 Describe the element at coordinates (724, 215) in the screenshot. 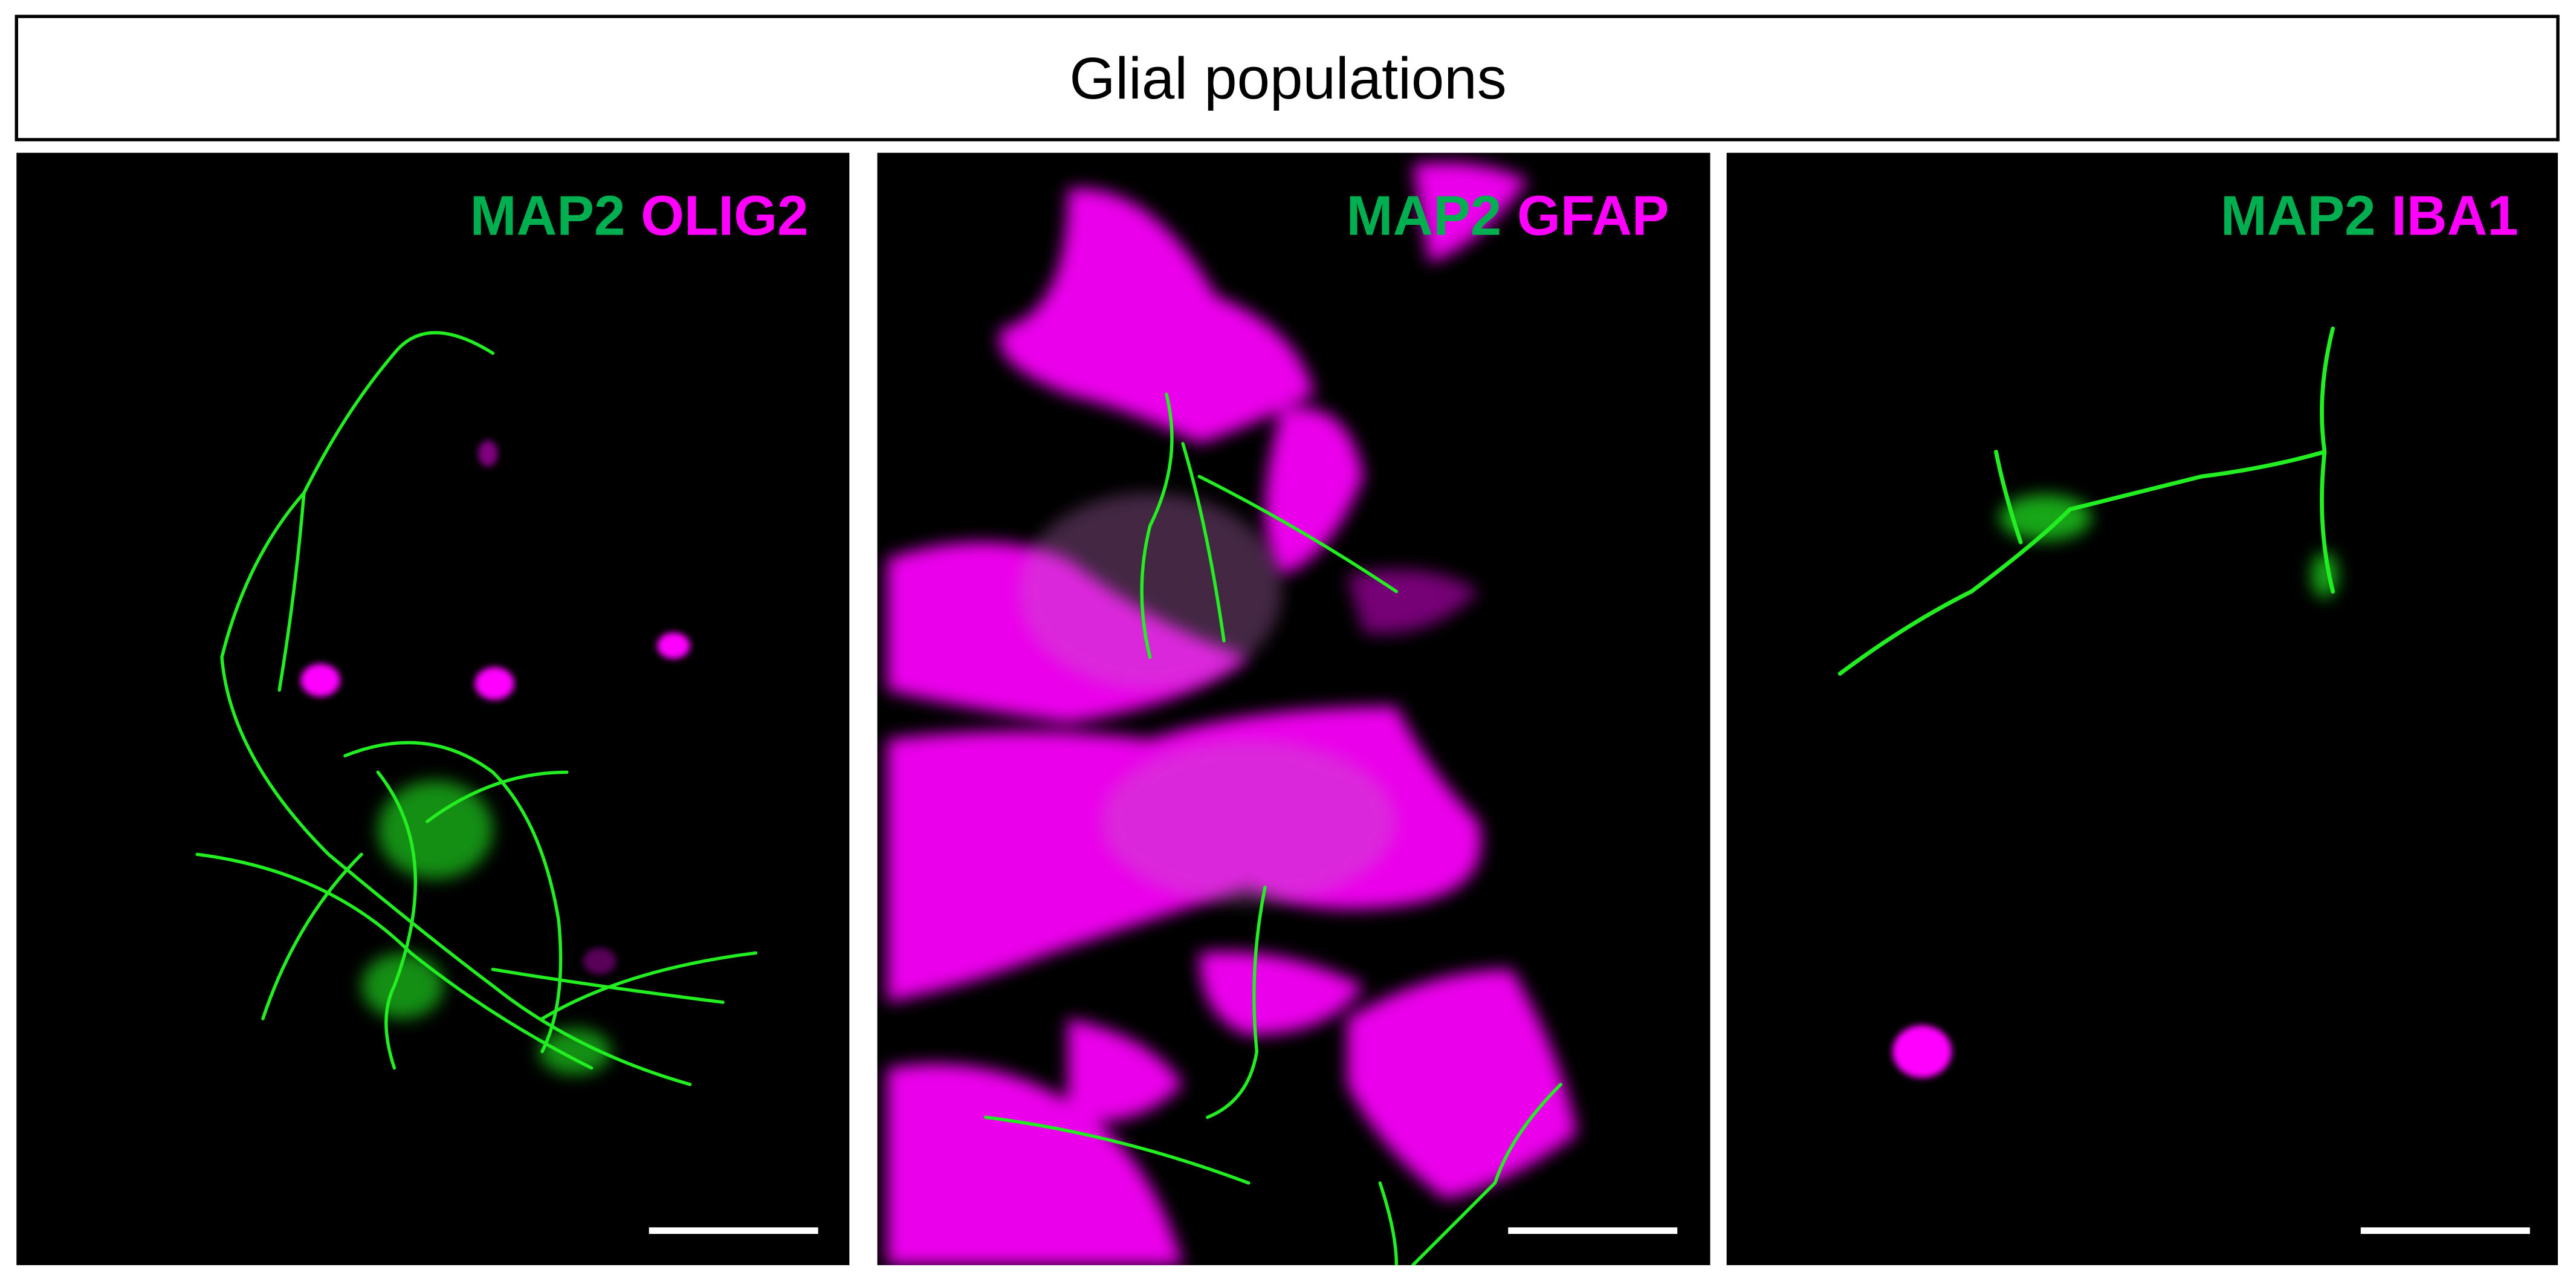

I see `marker: OLIG2` at that location.